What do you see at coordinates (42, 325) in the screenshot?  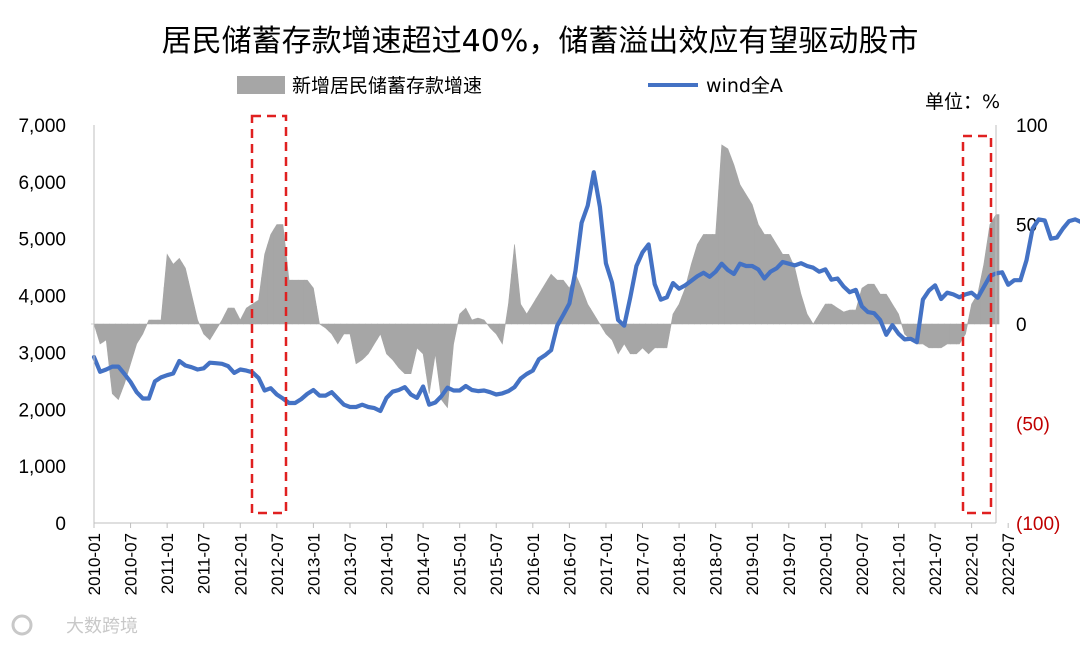 I see `left-axis: 0 1,000 2,000 3,000 4,000 5,000 6,000 7,000` at bounding box center [42, 325].